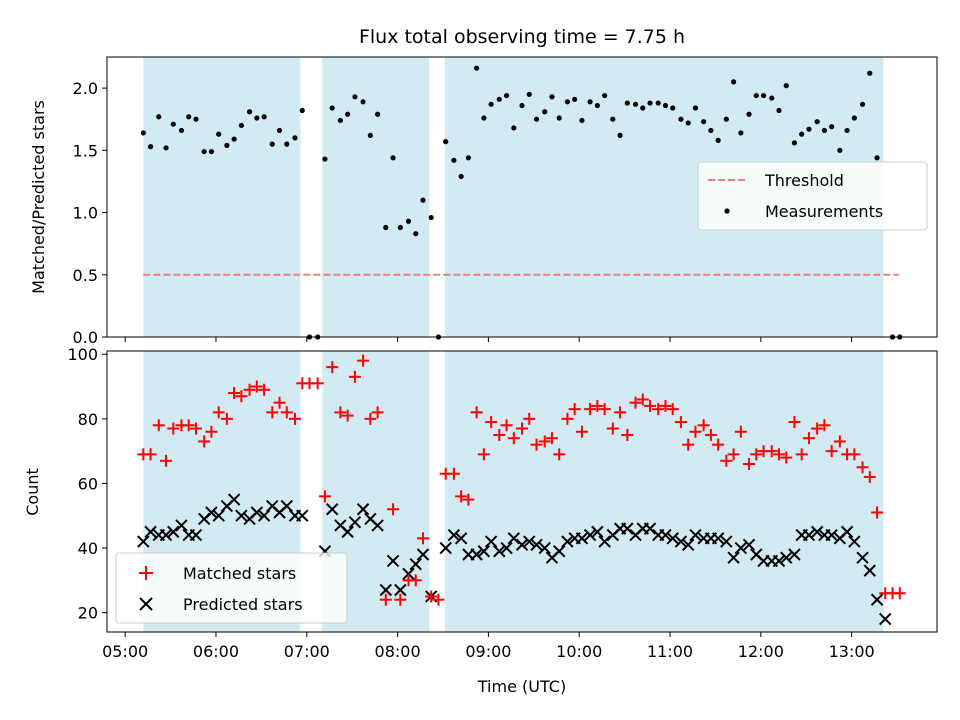 Image resolution: width=960 pixels, height=720 pixels. Describe the element at coordinates (85, 88) in the screenshot. I see `top-y-tick-label-4: 2.0` at that location.